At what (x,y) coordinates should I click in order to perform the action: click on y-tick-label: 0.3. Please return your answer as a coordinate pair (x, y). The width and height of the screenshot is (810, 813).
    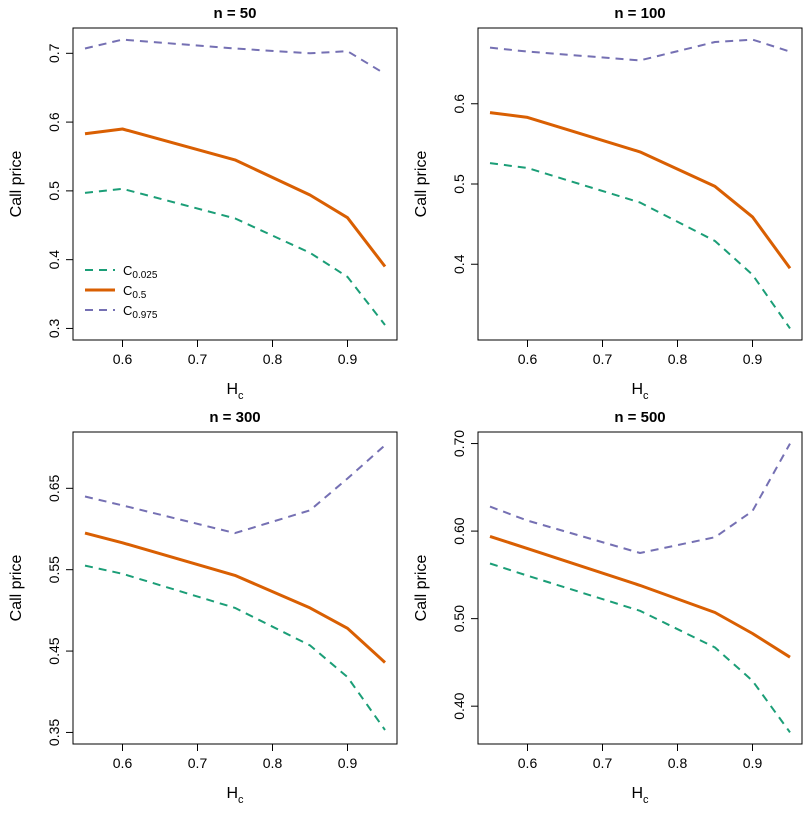
    Looking at the image, I should click on (54, 329).